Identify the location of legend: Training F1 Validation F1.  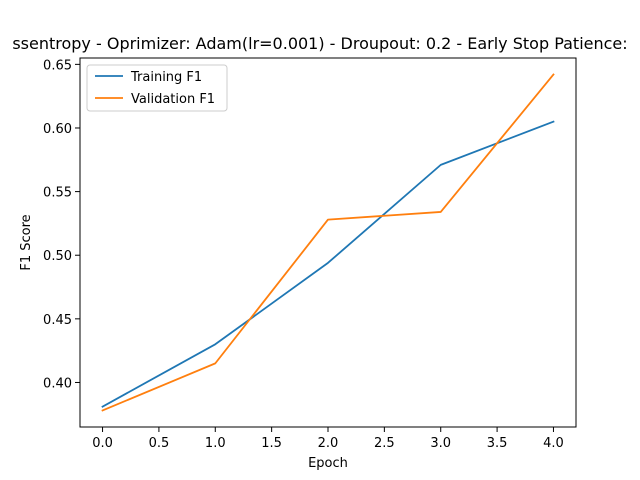
(157, 88).